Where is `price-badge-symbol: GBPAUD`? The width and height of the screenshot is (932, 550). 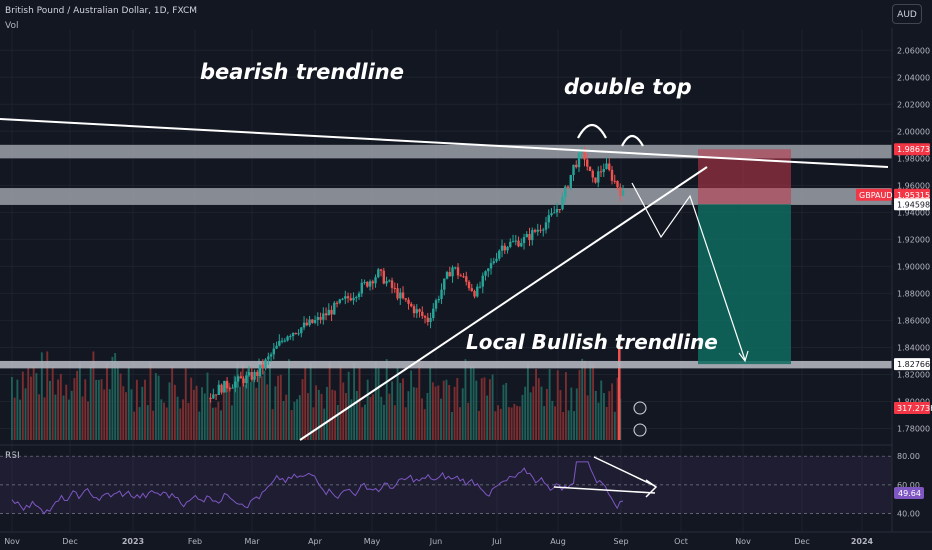 price-badge-symbol: GBPAUD is located at coordinates (876, 195).